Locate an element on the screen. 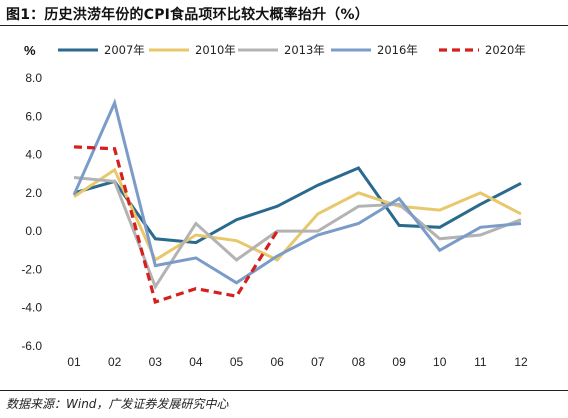 This screenshot has width=568, height=418. x-tick-label: 11 is located at coordinates (480, 362).